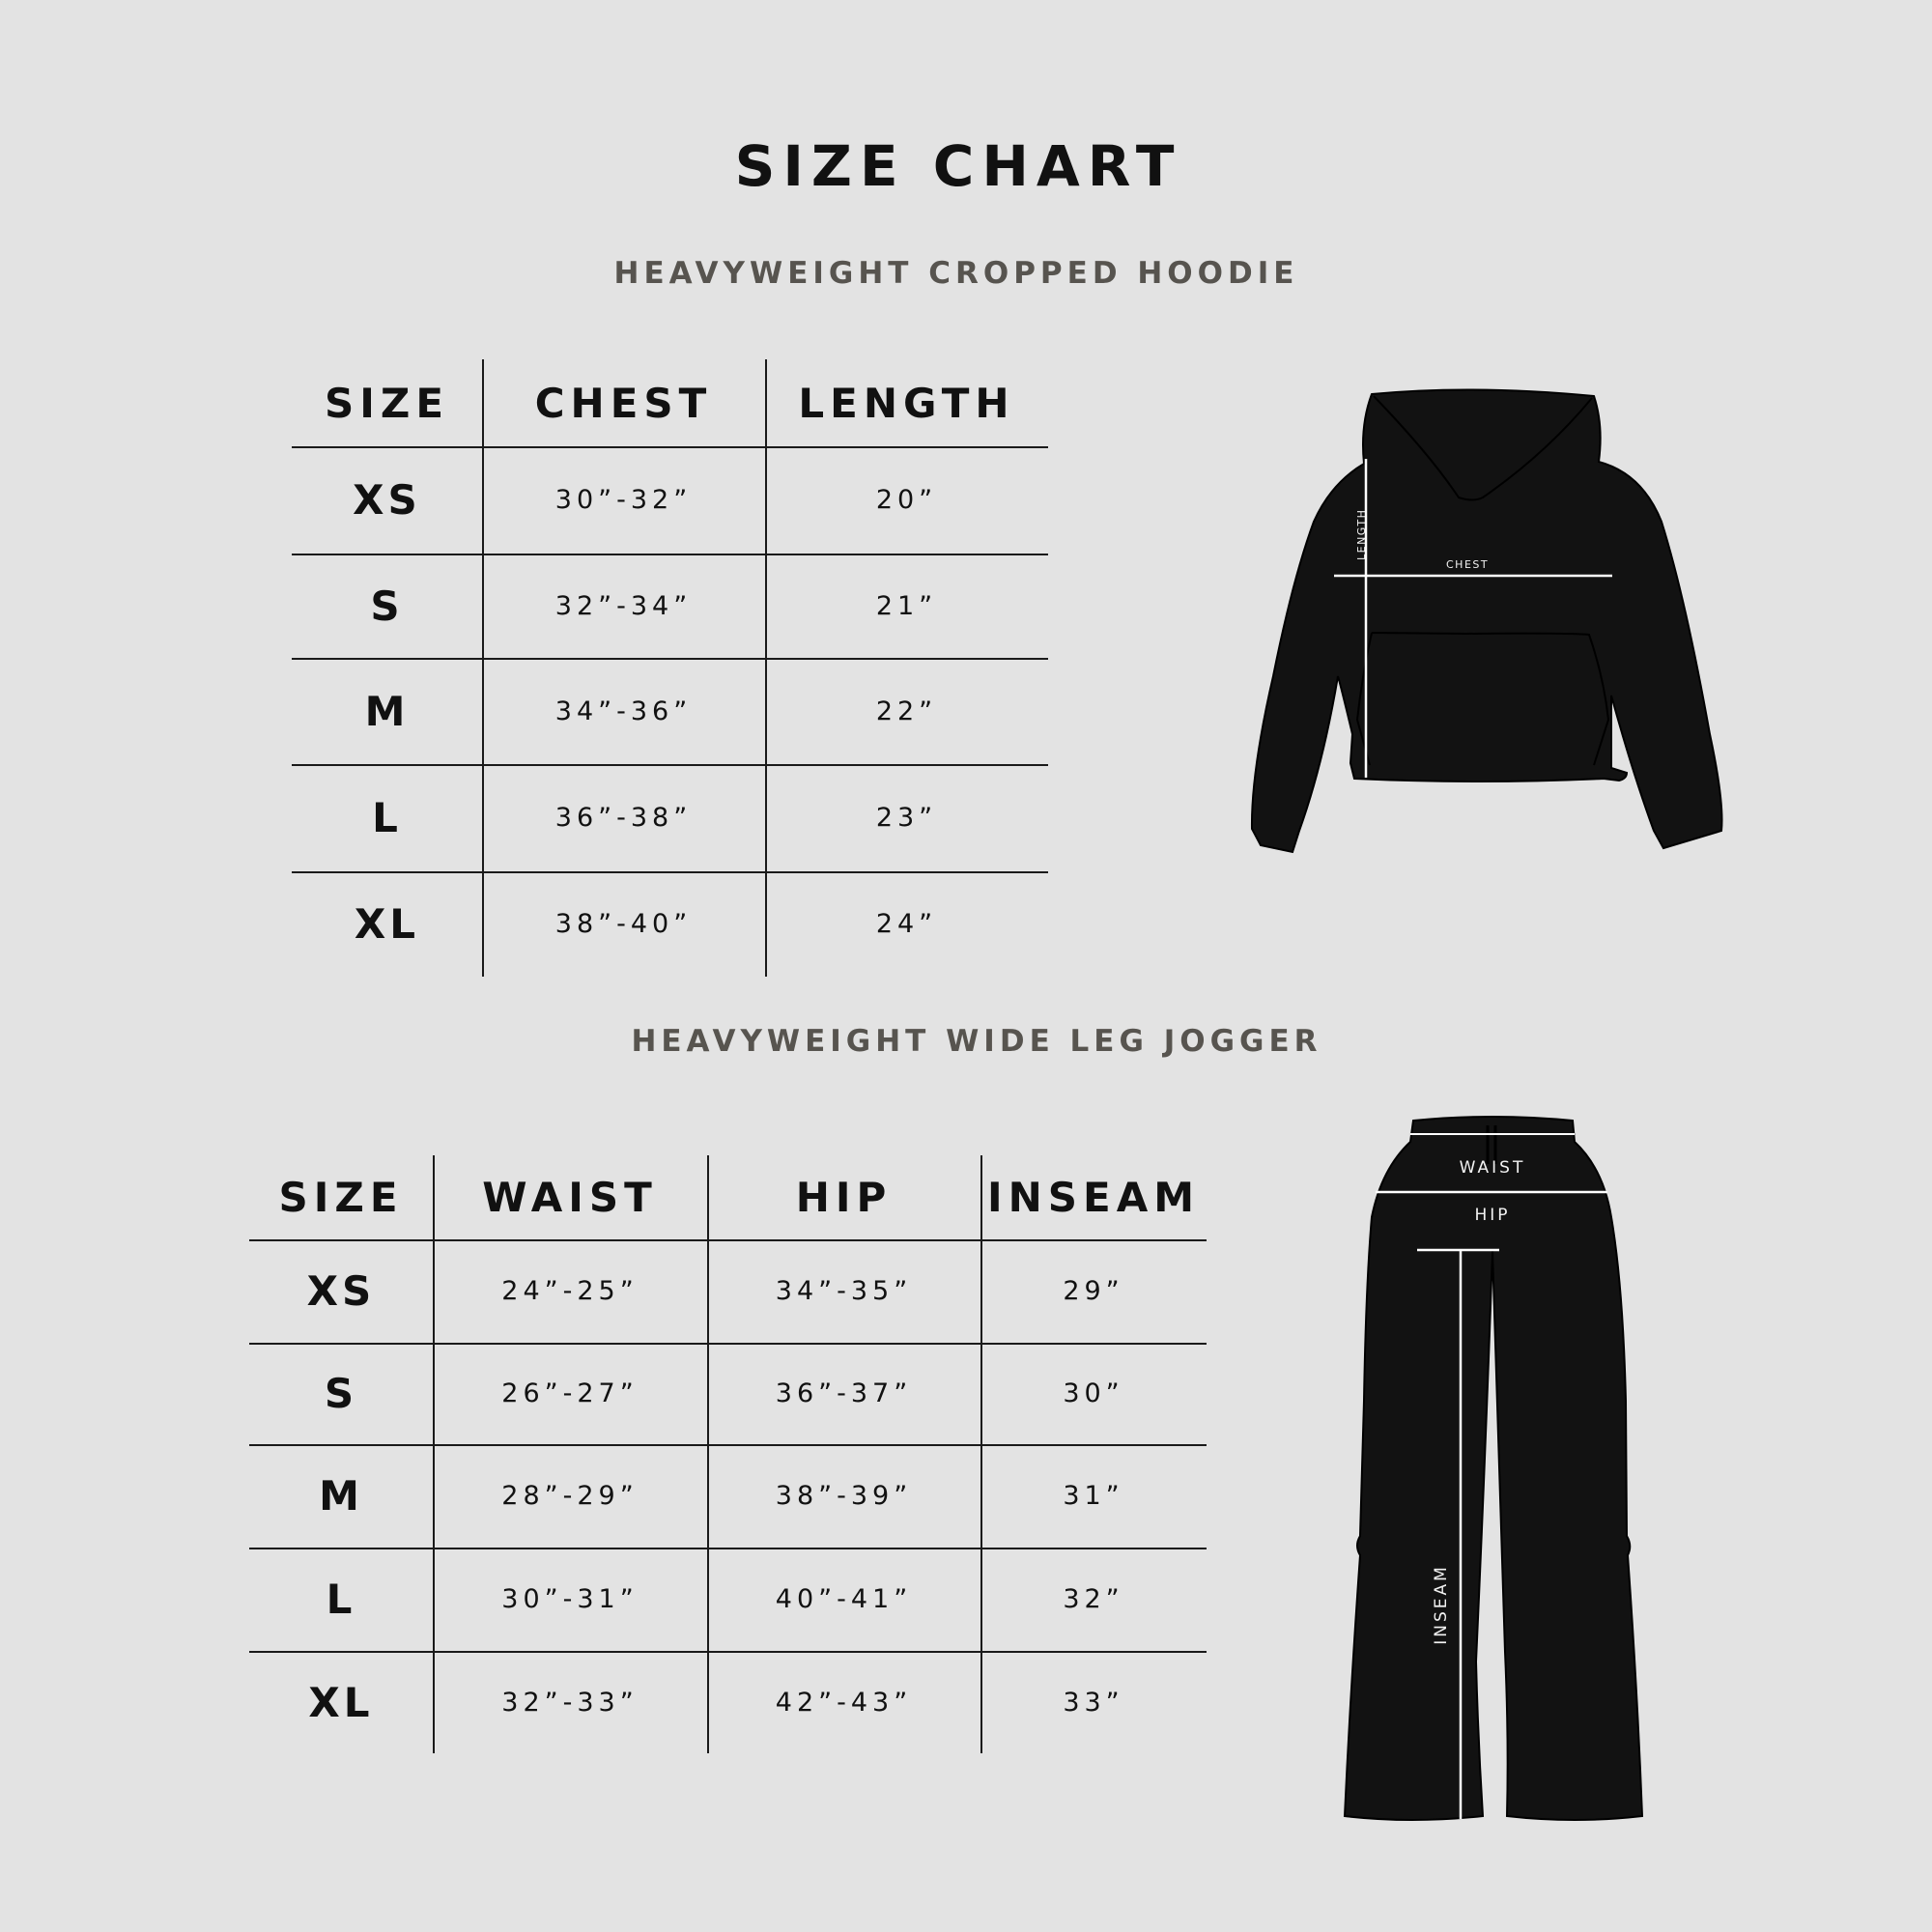  Describe the element at coordinates (623, 924) in the screenshot. I see `table-cell: 38”-40”` at that location.